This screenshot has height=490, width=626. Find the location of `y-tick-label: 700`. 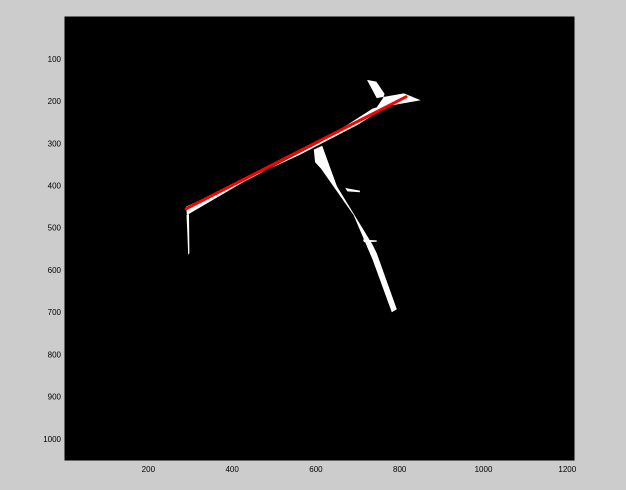

y-tick-label: 700 is located at coordinates (55, 312).